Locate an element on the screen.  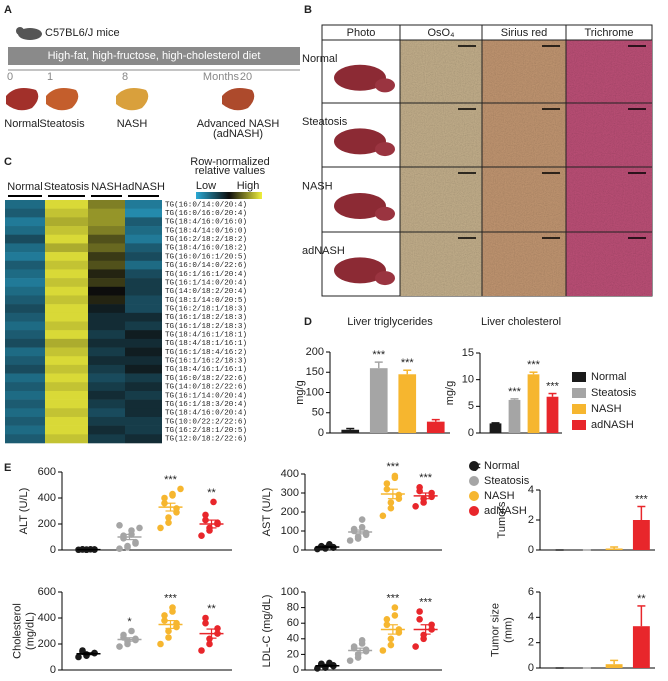
micrograph-texture is located at coordinates (441, 264).